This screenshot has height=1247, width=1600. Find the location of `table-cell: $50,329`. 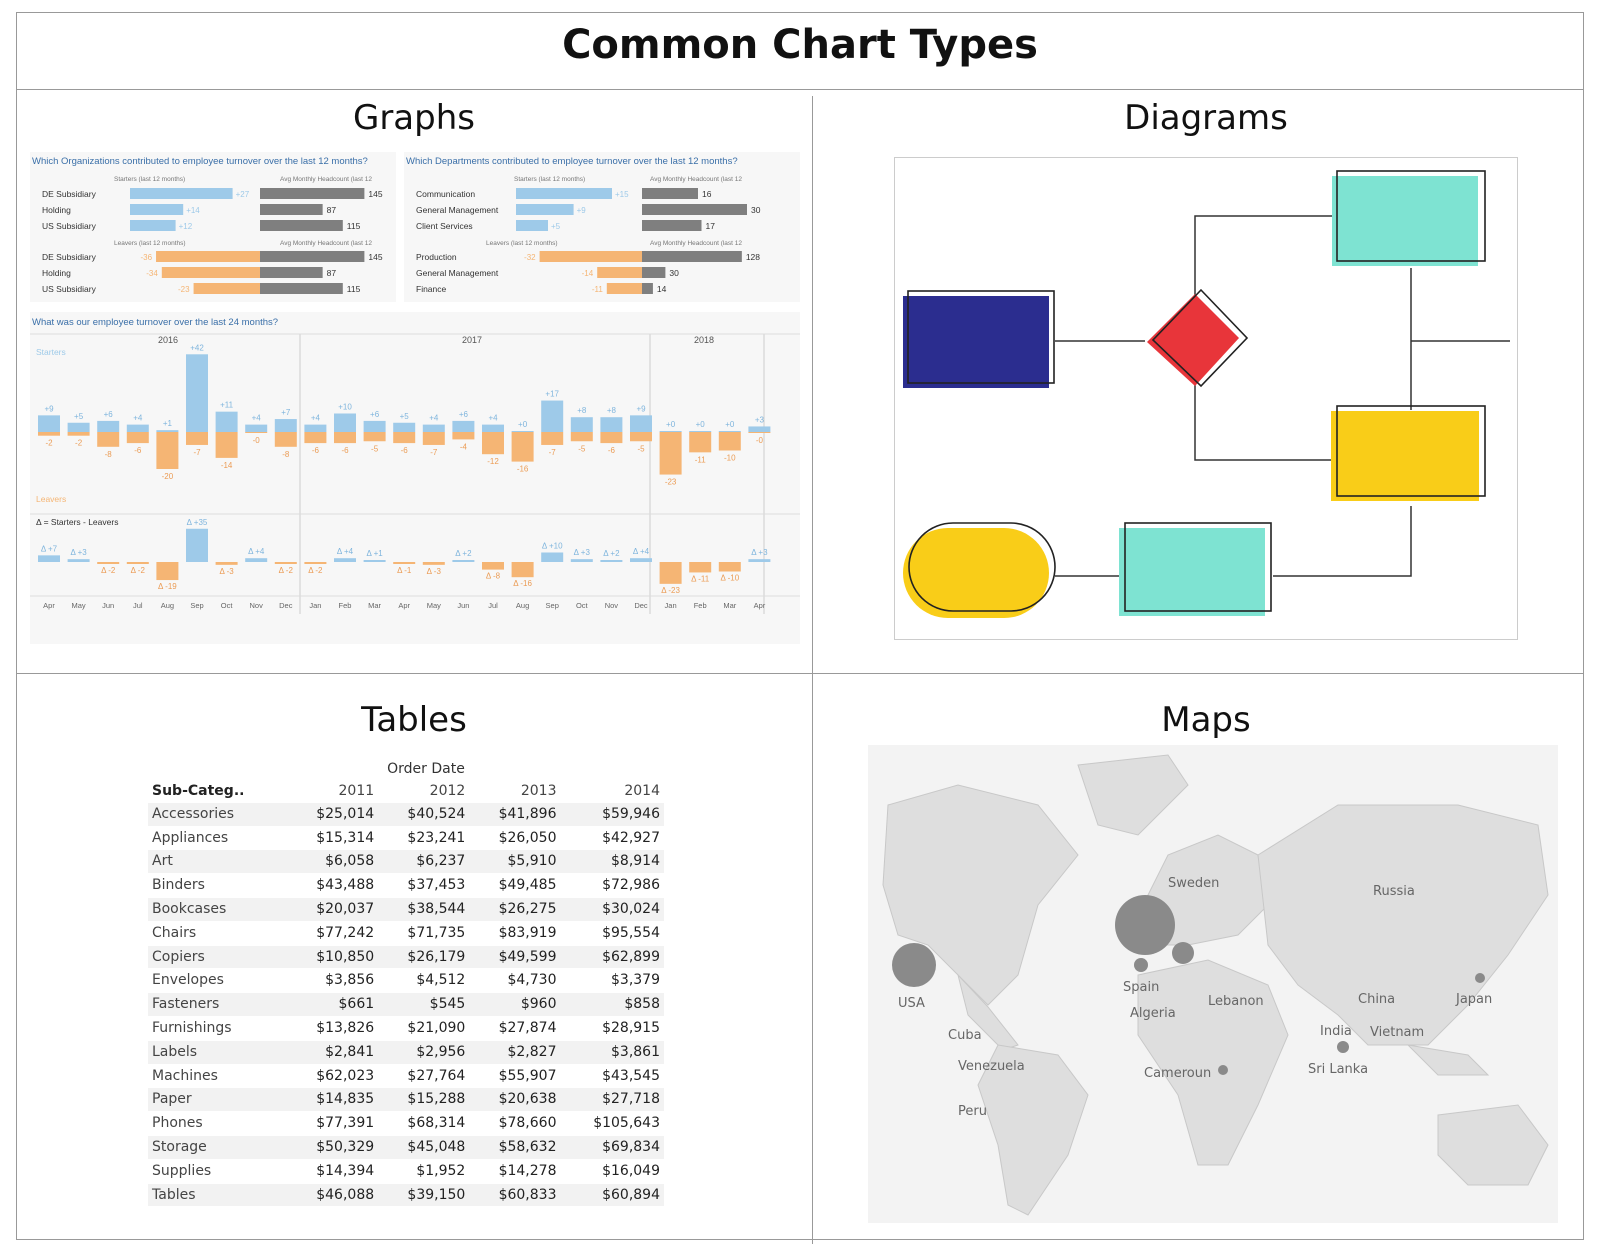

table-cell: $50,329 is located at coordinates (345, 1146).